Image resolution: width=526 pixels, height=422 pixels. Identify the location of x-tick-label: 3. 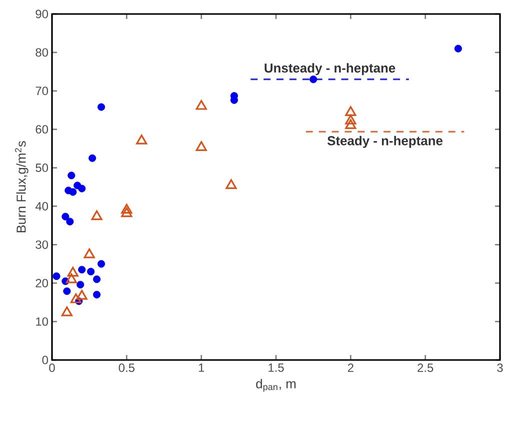
(500, 368).